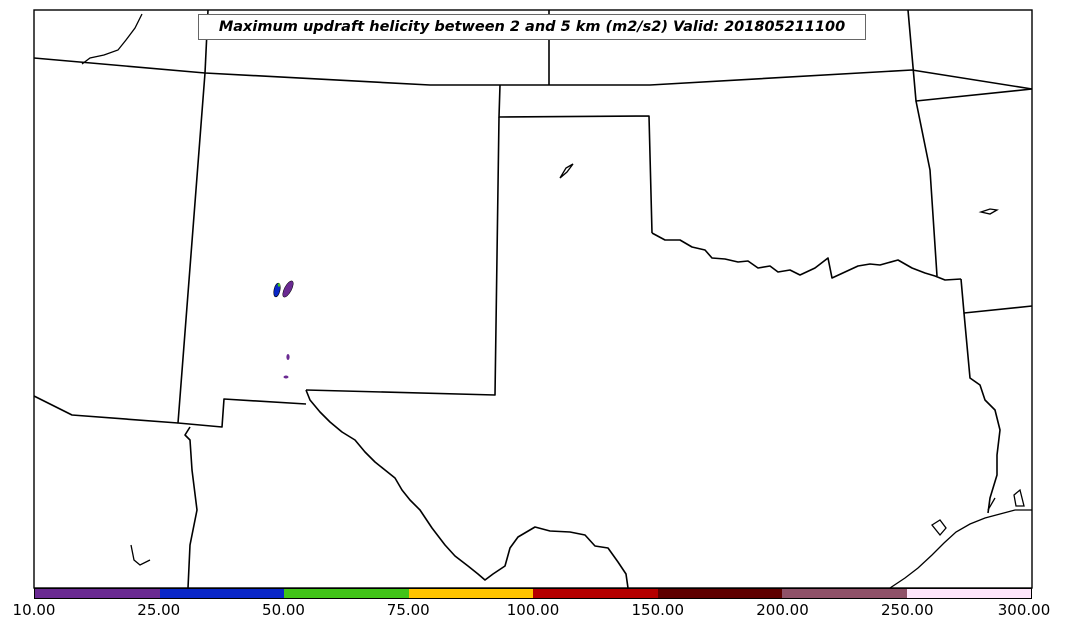 Image resolution: width=1070 pixels, height=633 pixels. I want to click on colorbar, so click(533, 593).